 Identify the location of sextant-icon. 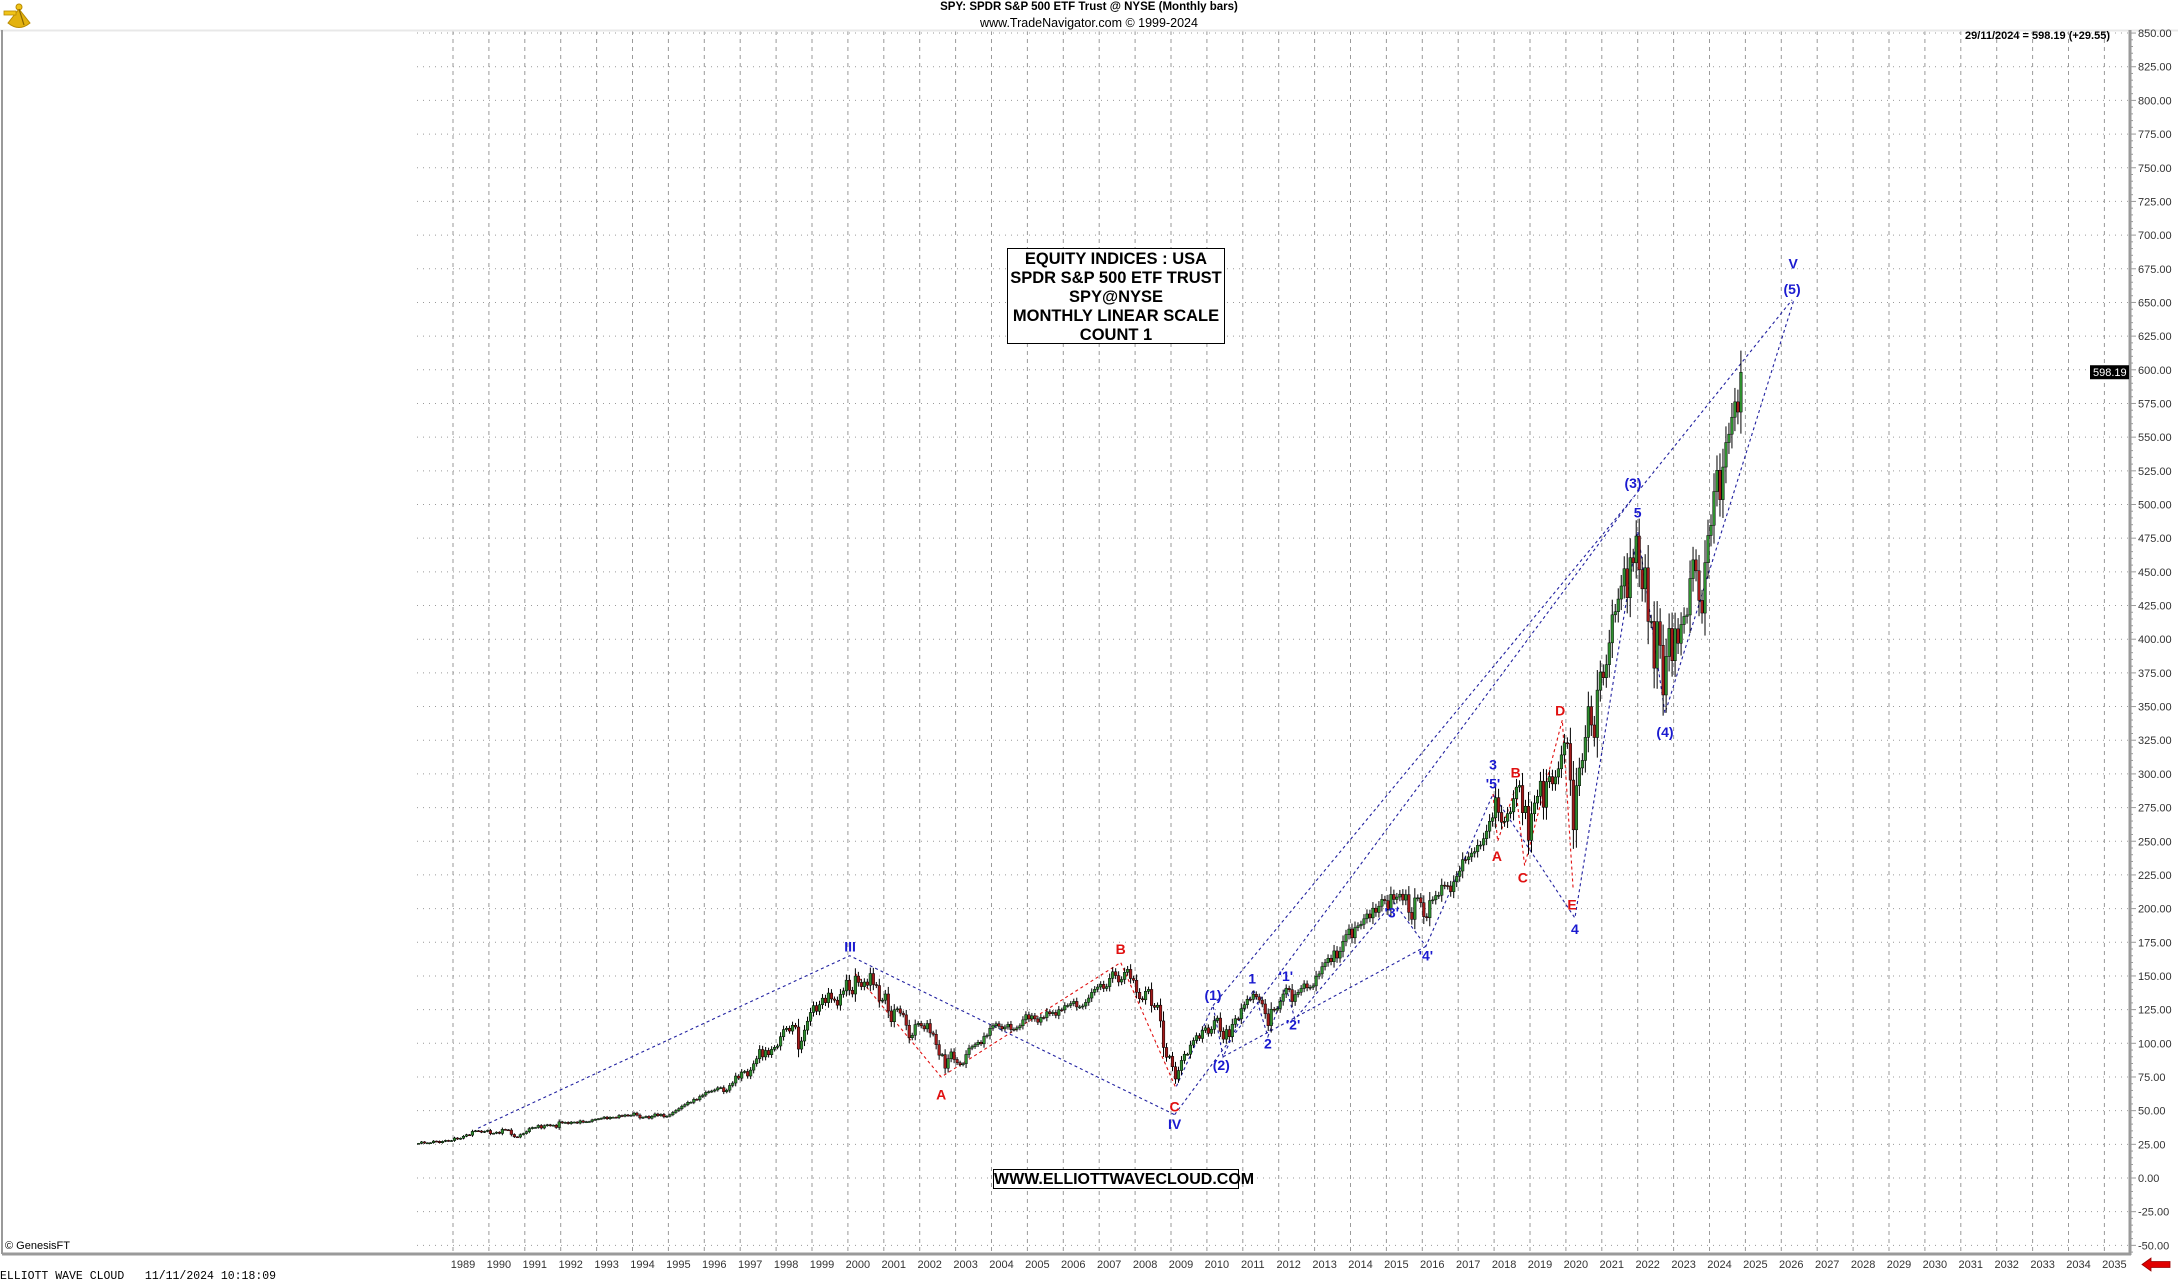
(19, 16).